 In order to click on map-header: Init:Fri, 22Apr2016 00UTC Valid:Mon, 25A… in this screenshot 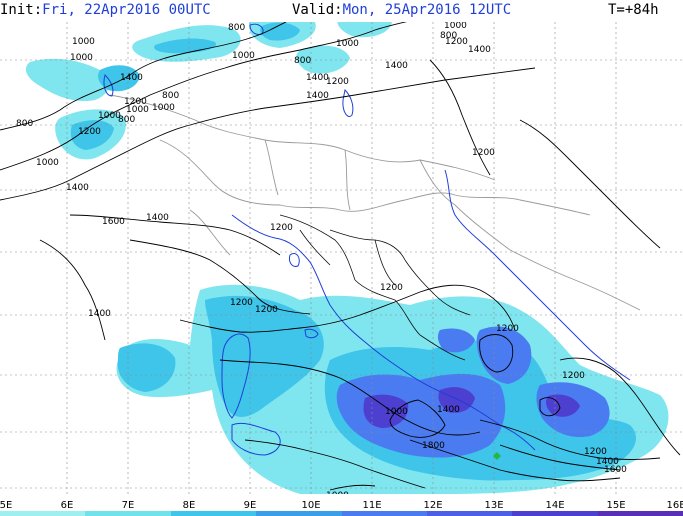, I will do `click(341, 11)`.